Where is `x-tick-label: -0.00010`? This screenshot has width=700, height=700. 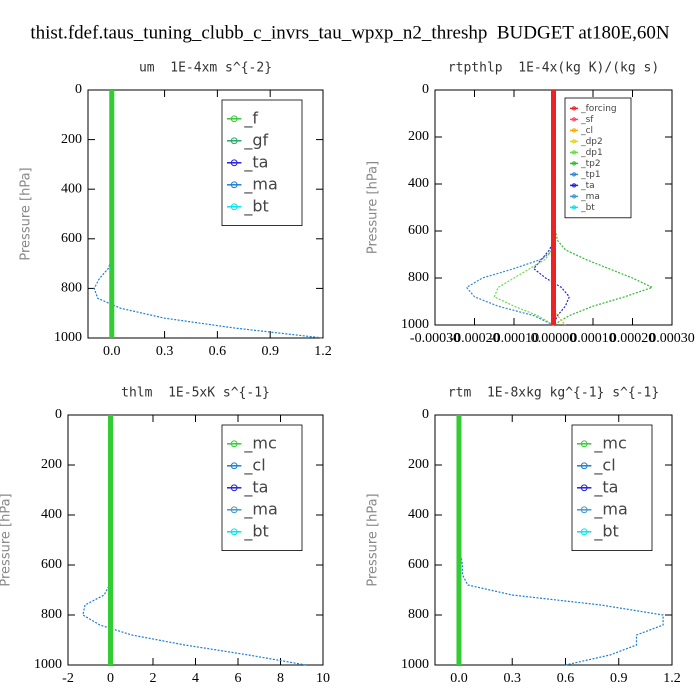 x-tick-label: -0.00010 is located at coordinates (514, 338).